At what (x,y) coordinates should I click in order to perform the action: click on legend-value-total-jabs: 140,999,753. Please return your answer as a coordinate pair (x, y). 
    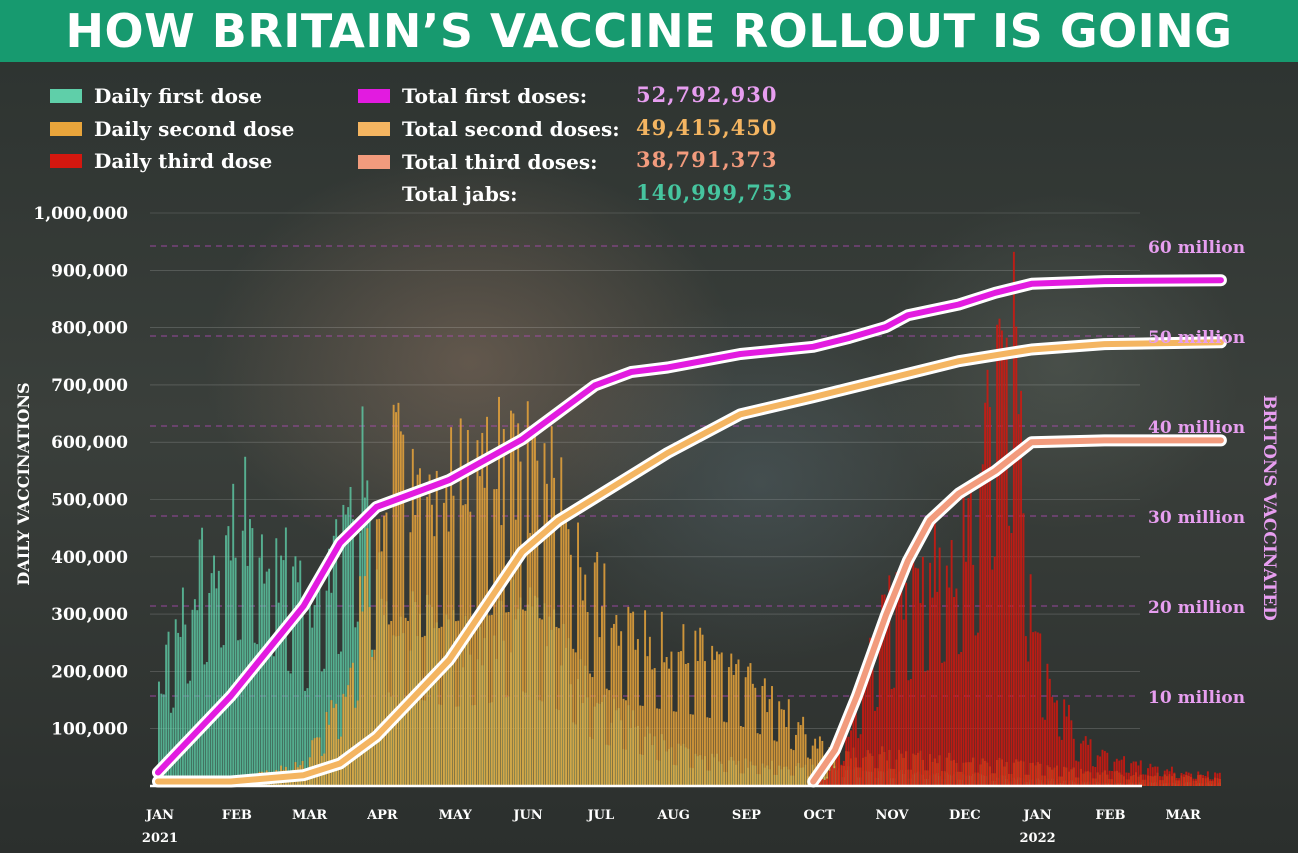
    Looking at the image, I should click on (715, 192).